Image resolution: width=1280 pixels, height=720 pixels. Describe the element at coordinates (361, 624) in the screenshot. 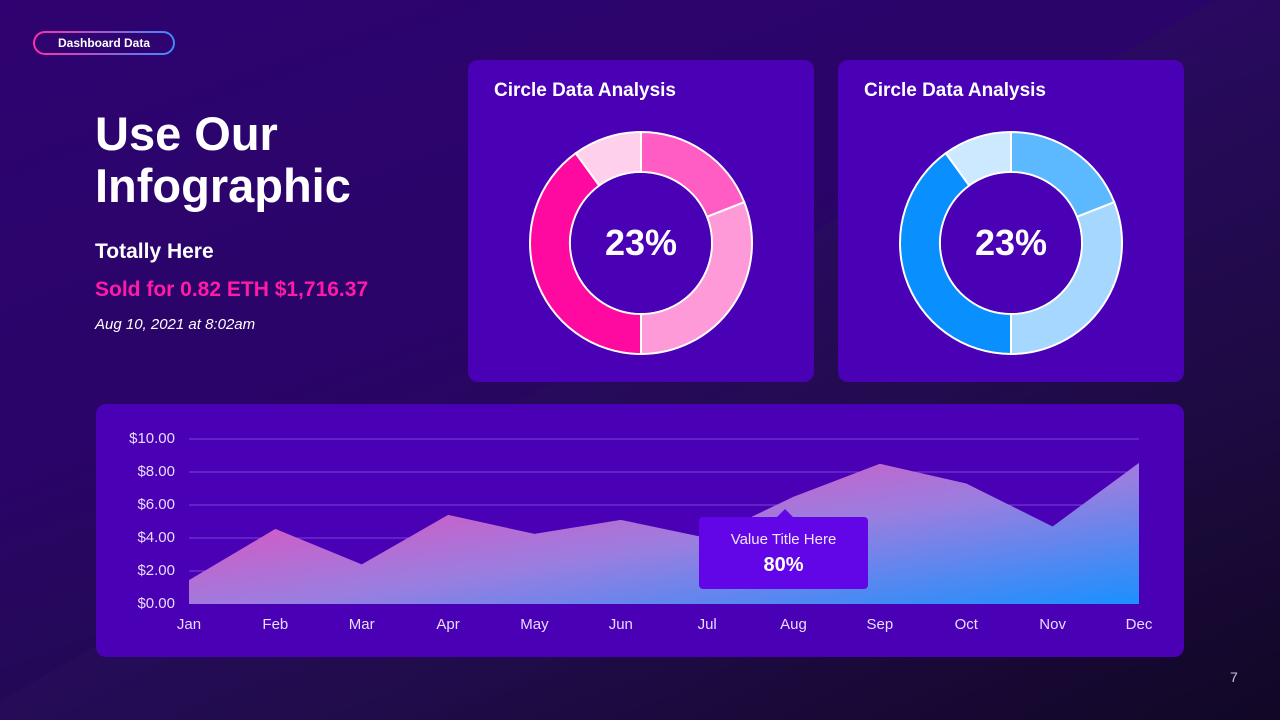

I see `x-tick-label: Mar` at that location.